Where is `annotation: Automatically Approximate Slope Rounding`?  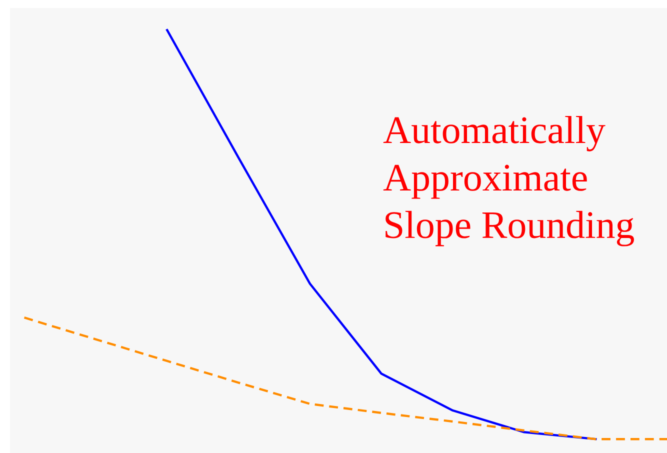
annotation: Automatically Approximate Slope Rounding is located at coordinates (508, 181).